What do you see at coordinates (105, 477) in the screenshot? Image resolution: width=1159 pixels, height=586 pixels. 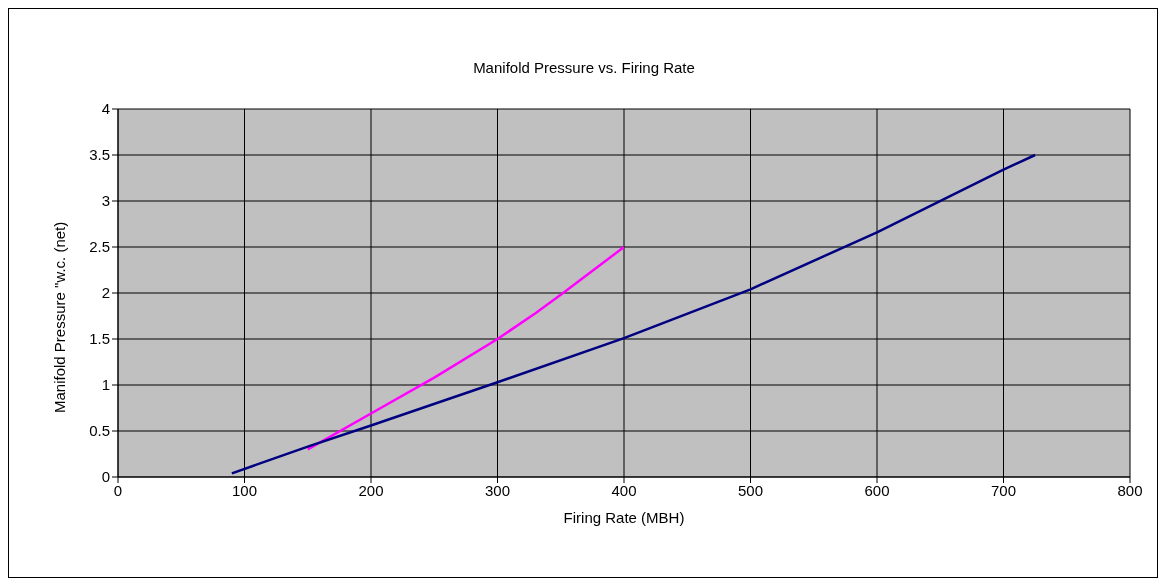 I see `y-tick-label: 0` at bounding box center [105, 477].